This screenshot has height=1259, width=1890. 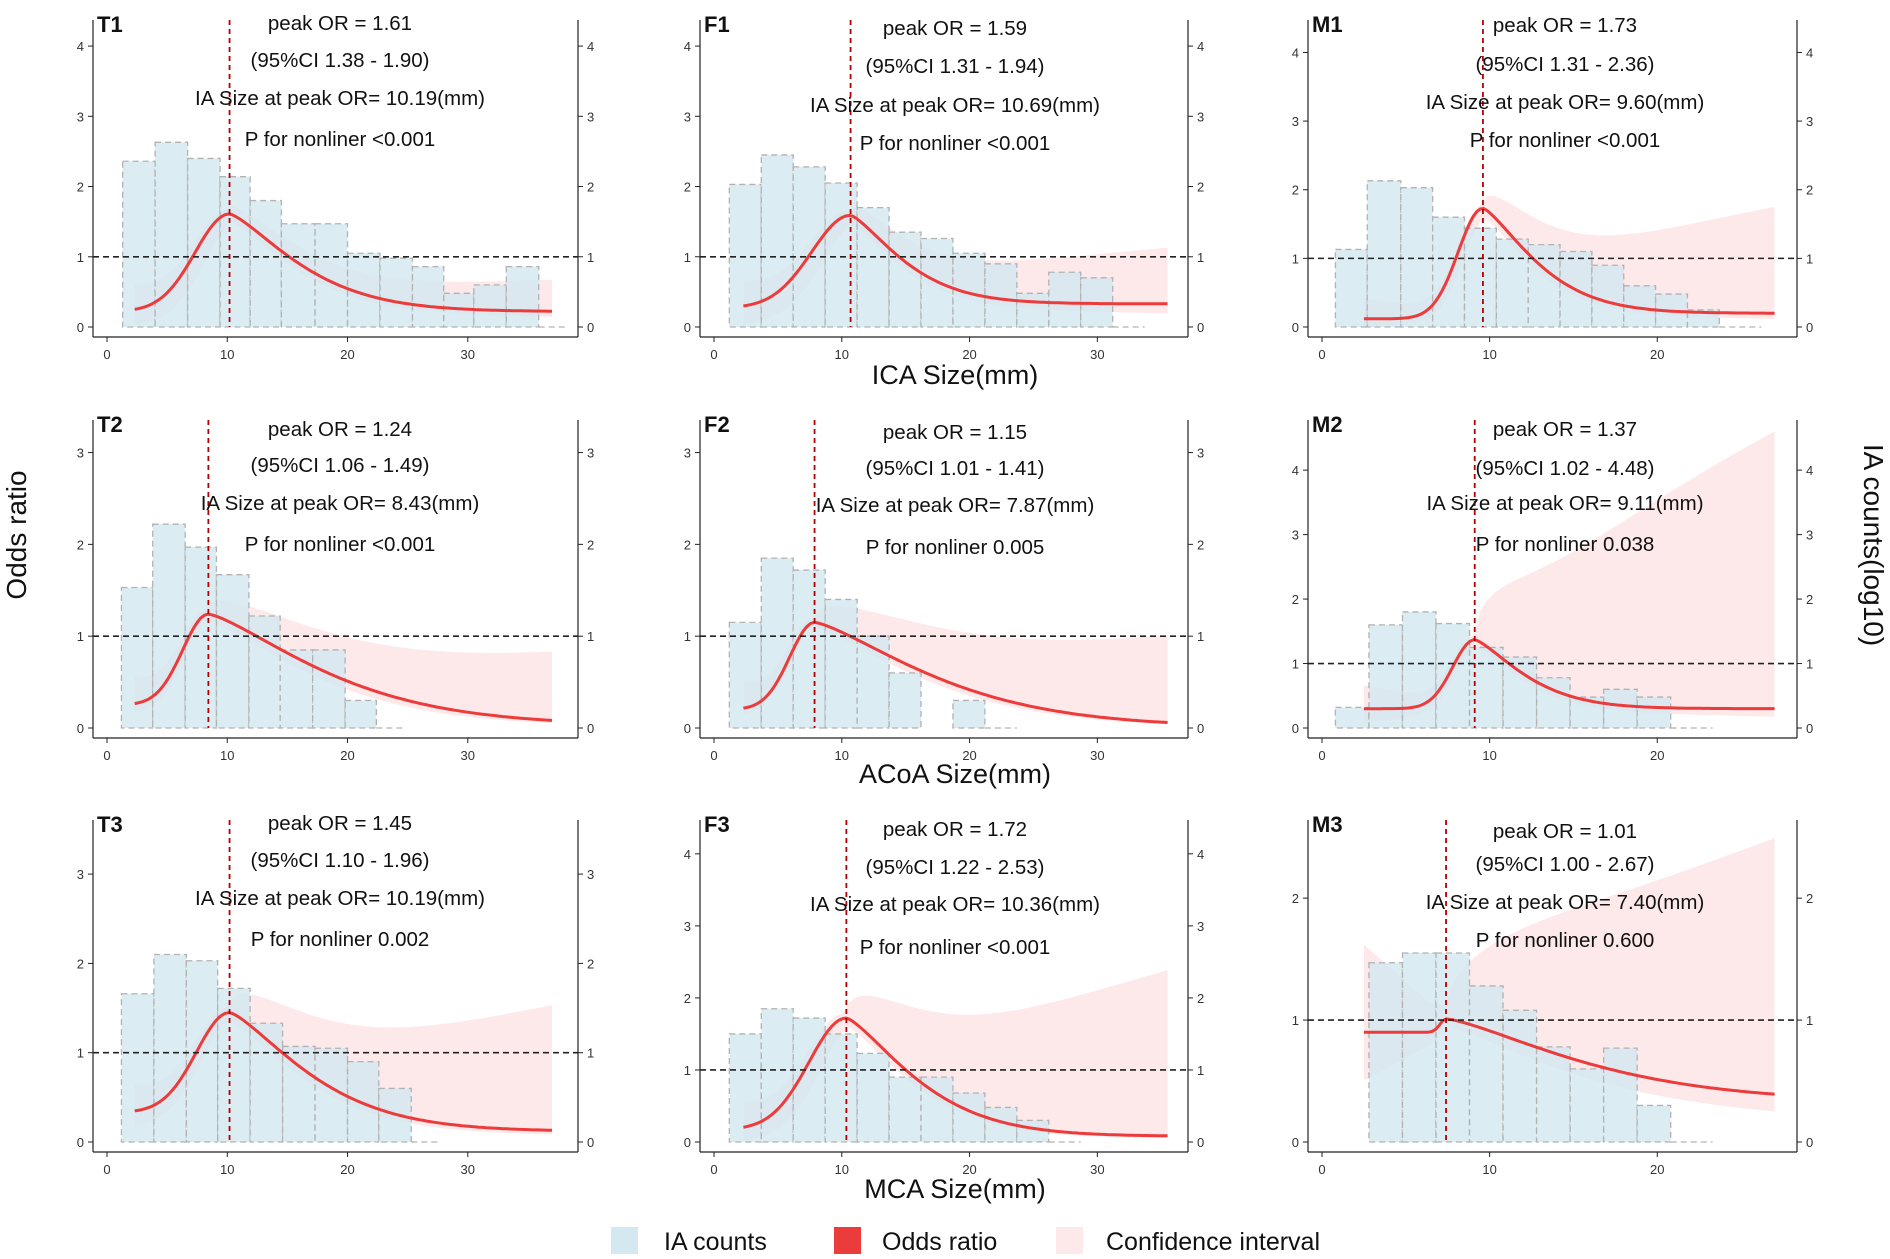 What do you see at coordinates (1295, 470) in the screenshot?
I see `ytick-label-left-m2-4: 4` at bounding box center [1295, 470].